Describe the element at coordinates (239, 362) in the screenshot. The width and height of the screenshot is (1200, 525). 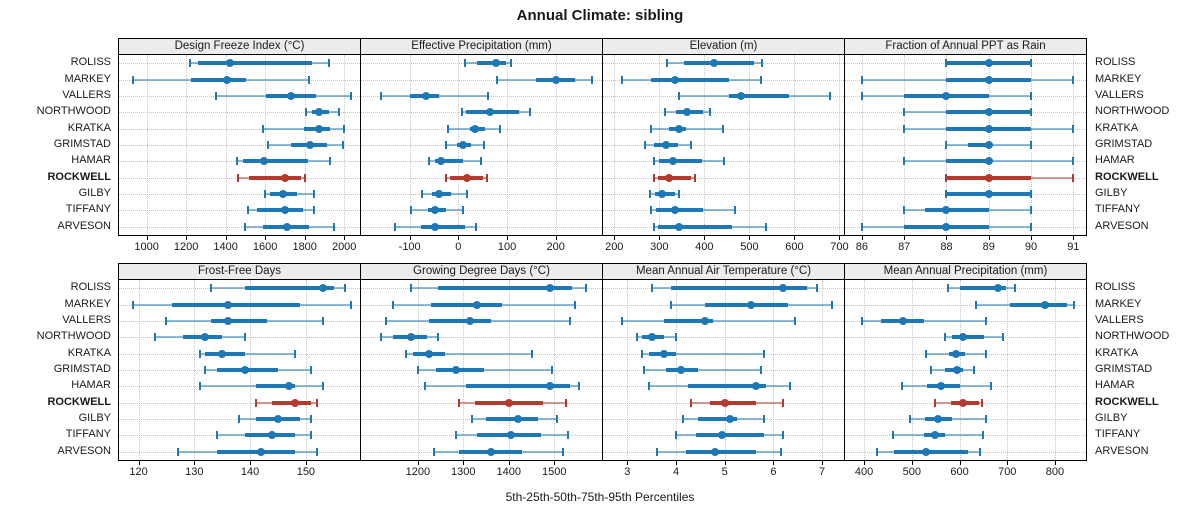
I see `panel: Frost-Free Days` at that location.